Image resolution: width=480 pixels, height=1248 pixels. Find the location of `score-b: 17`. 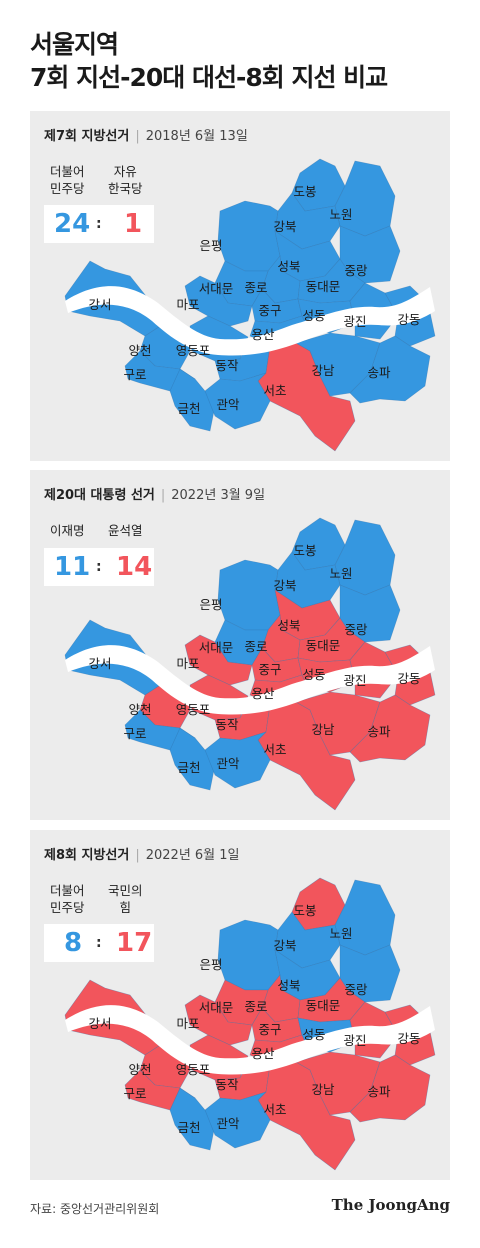

score-b: 17 is located at coordinates (134, 943).